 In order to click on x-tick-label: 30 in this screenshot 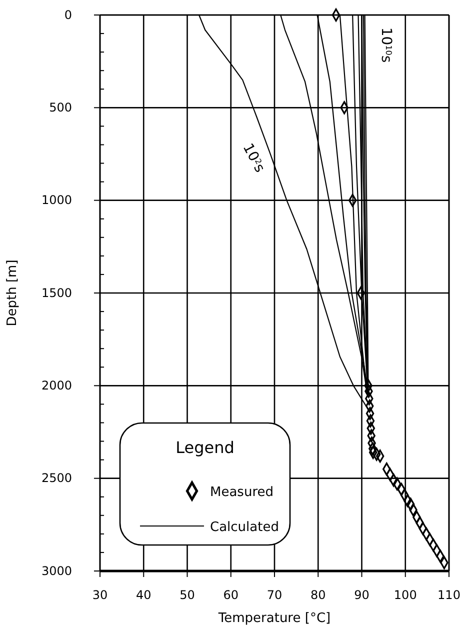, I will do `click(100, 595)`.